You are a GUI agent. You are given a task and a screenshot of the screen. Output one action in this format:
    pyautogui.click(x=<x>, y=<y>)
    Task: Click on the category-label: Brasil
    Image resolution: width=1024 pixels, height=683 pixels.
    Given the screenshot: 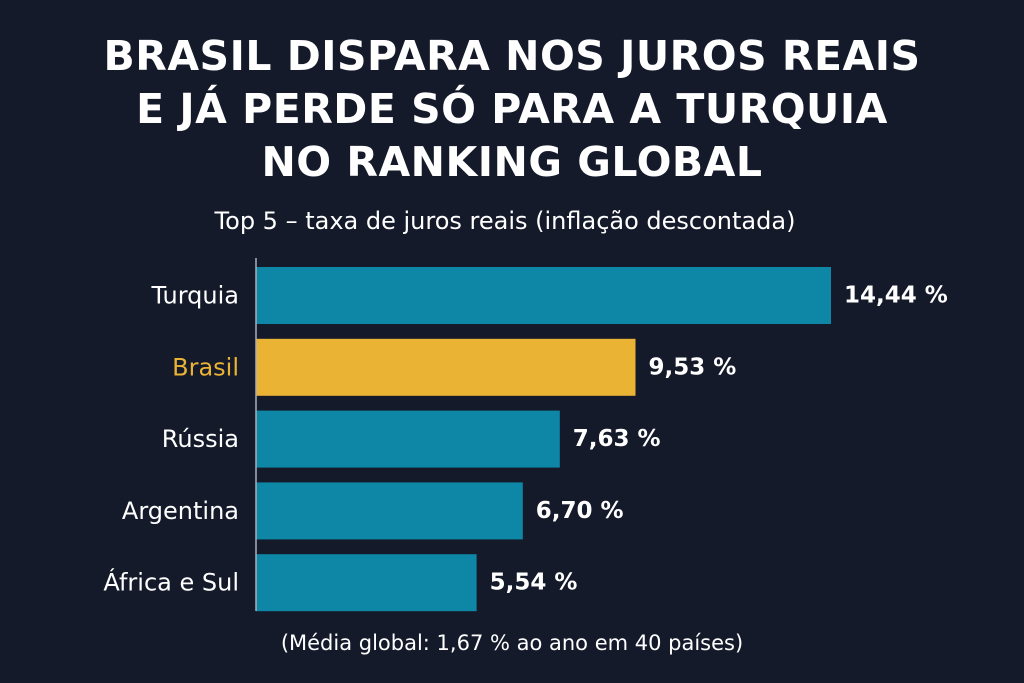 What is the action you would take?
    pyautogui.click(x=205, y=367)
    